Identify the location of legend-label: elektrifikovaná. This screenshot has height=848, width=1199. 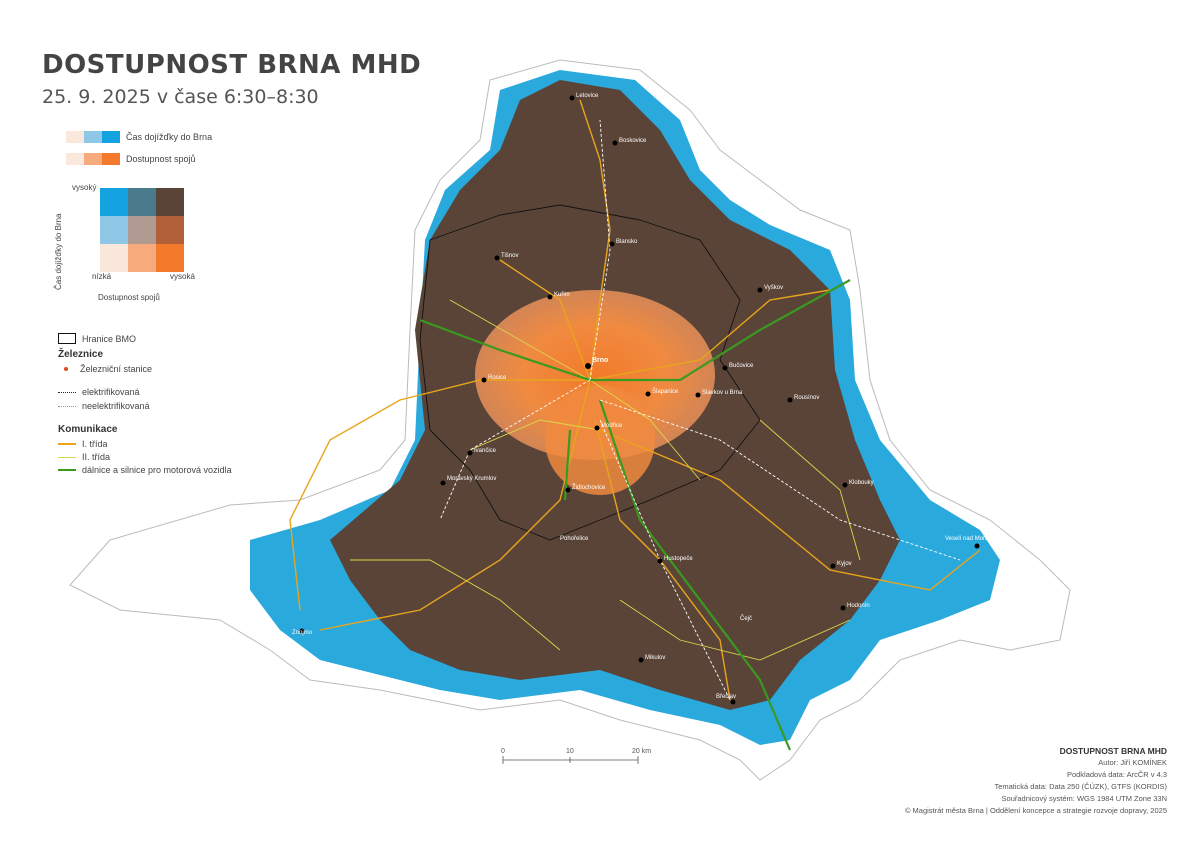
(111, 392).